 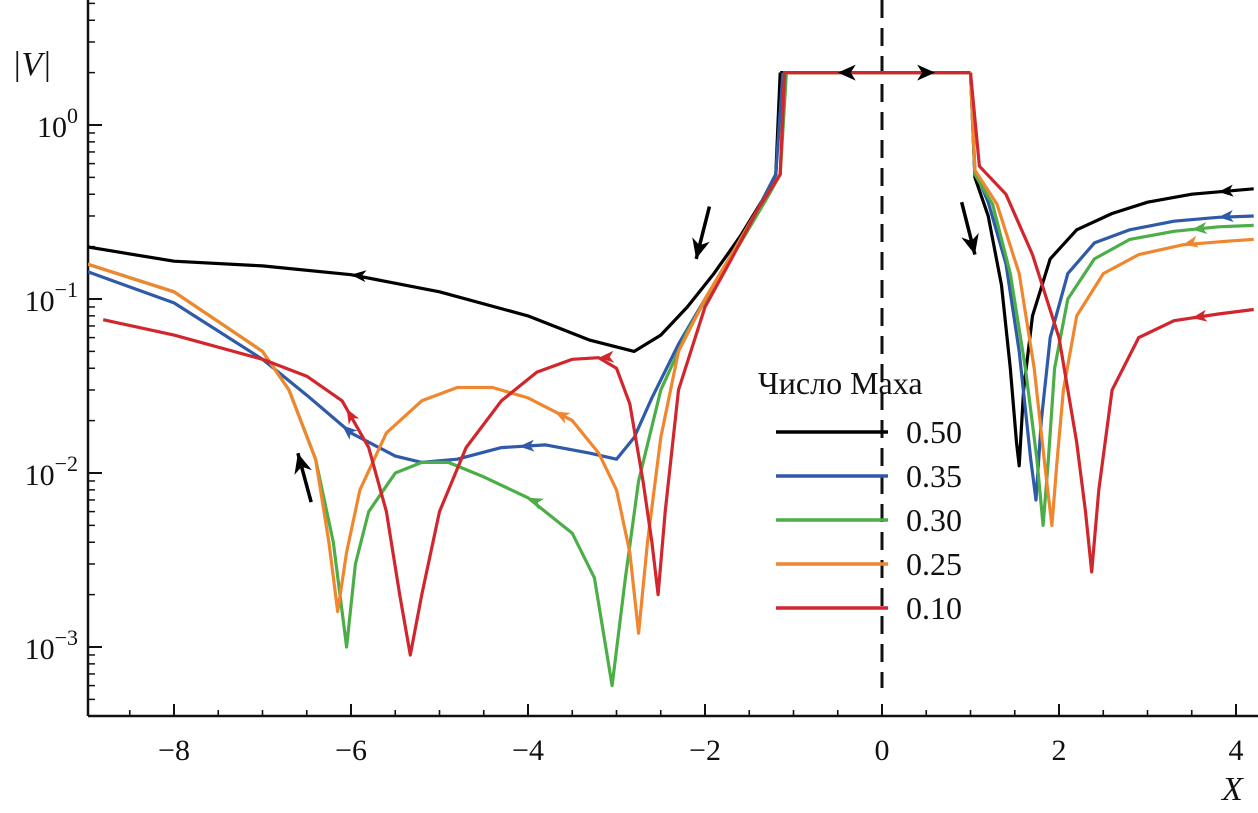 What do you see at coordinates (934, 564) in the screenshot?
I see `legend-label: 0.25` at bounding box center [934, 564].